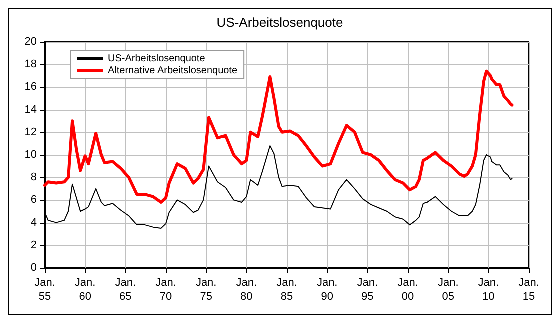 This screenshot has width=558, height=321. What do you see at coordinates (448, 290) in the screenshot?
I see `x-tick-label: Jan. 05` at bounding box center [448, 290].